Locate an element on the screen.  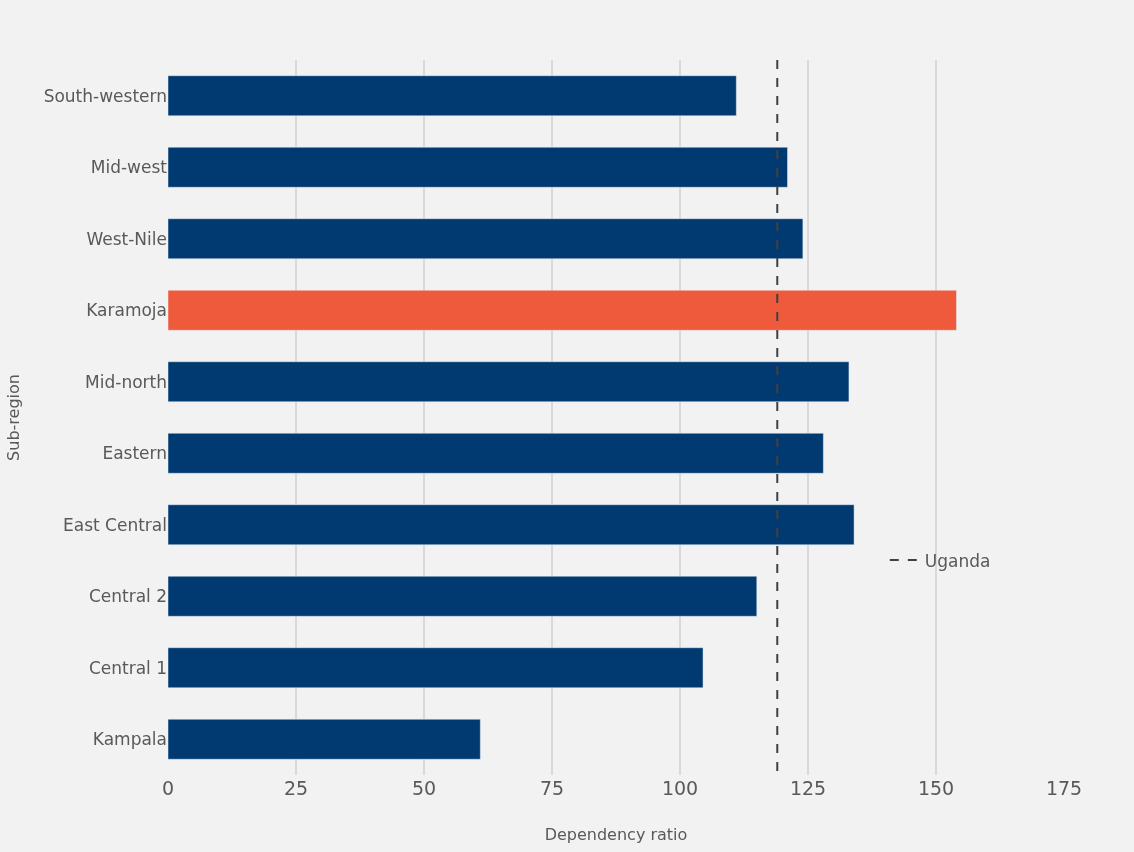
x-tick-label: 0 is located at coordinates (168, 788).